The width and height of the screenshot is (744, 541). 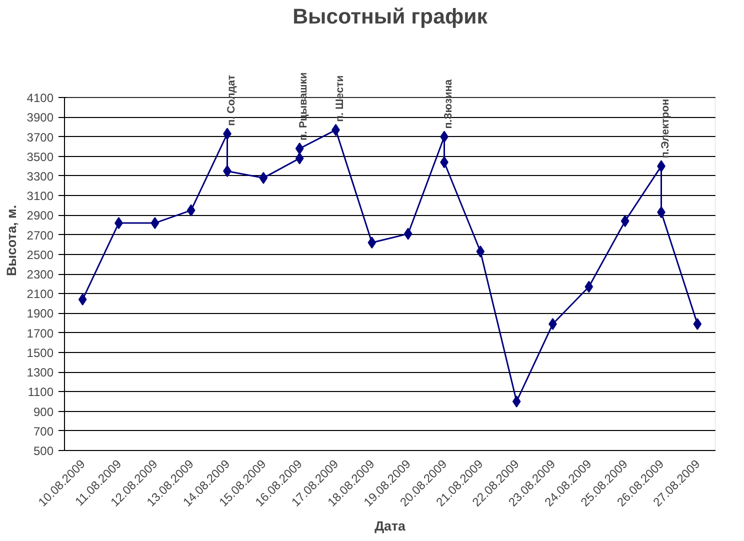 What do you see at coordinates (40, 176) in the screenshot?
I see `y-tick-label: 3300` at bounding box center [40, 176].